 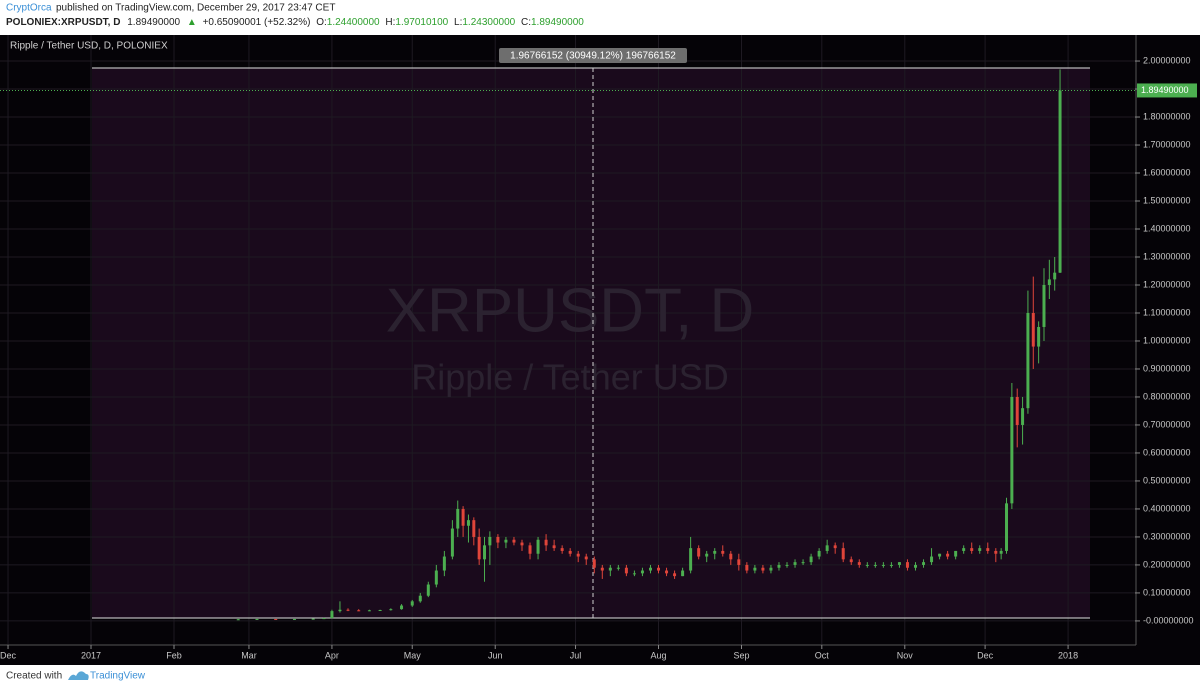 What do you see at coordinates (321, 22) in the screenshot?
I see `o-label: O:` at bounding box center [321, 22].